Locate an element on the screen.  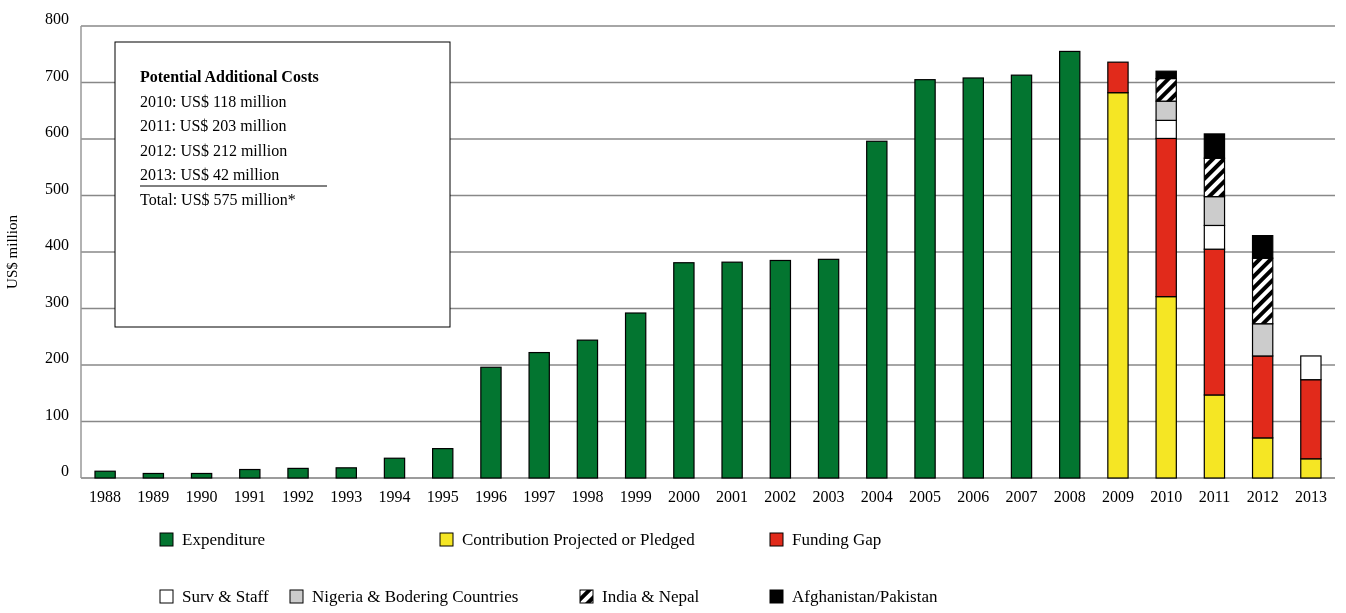
x-tick-label: 2000 is located at coordinates (683, 496).